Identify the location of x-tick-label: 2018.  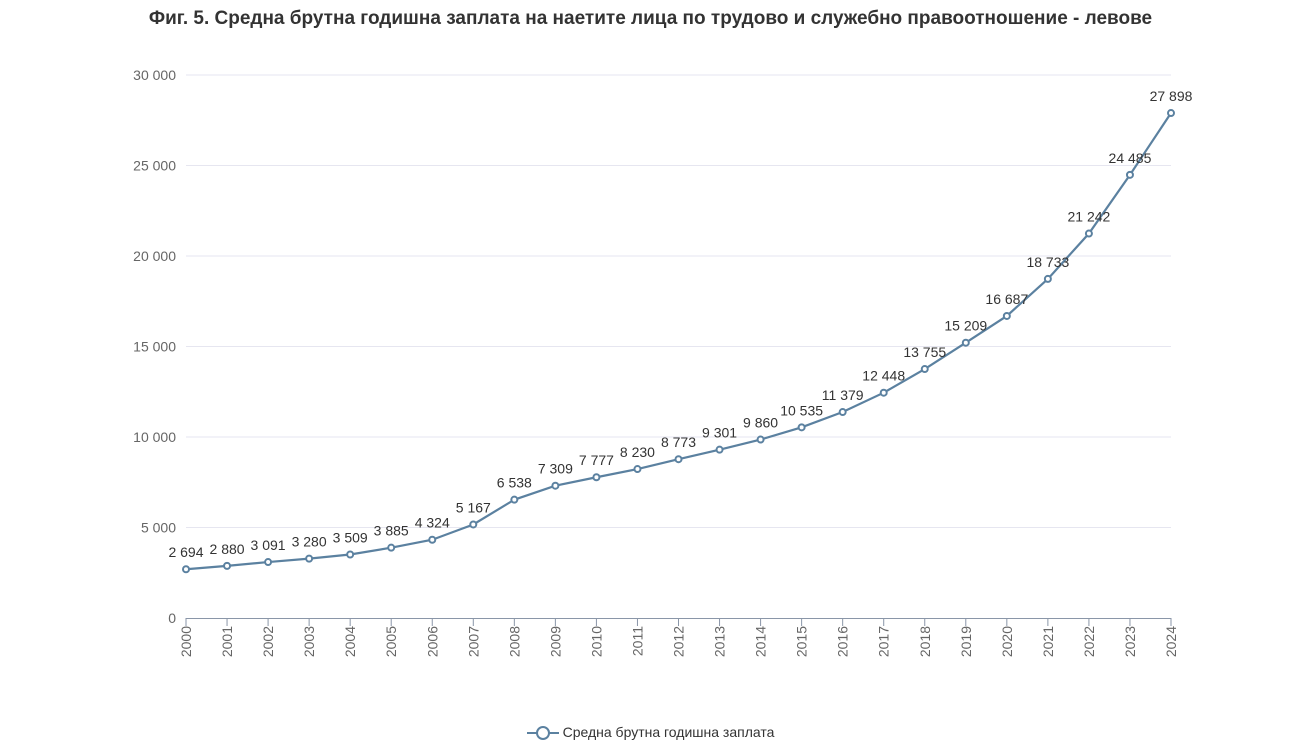
(925, 641).